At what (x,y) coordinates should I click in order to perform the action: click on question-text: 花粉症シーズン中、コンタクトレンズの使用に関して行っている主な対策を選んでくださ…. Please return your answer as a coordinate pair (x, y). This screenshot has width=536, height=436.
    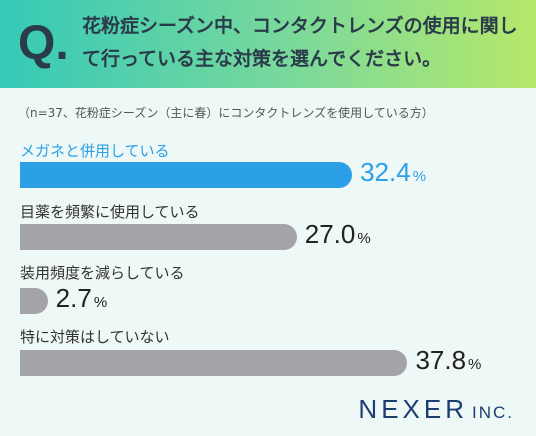
    Looking at the image, I should click on (300, 42).